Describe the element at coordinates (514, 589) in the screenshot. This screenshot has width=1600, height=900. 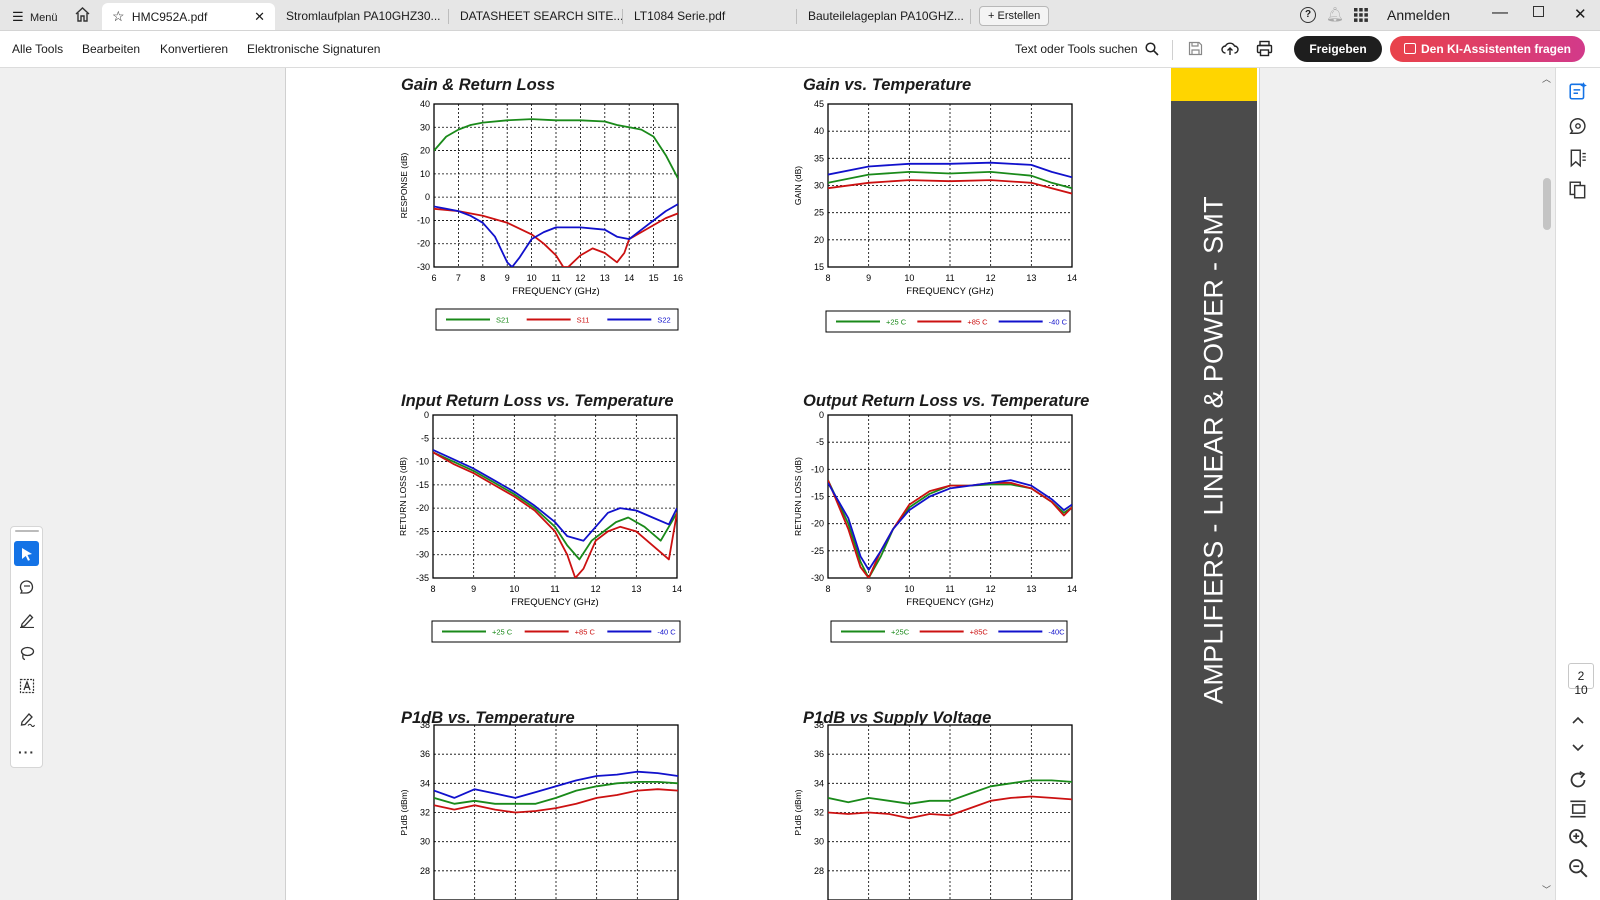
I see `x-tick-label: 10` at that location.